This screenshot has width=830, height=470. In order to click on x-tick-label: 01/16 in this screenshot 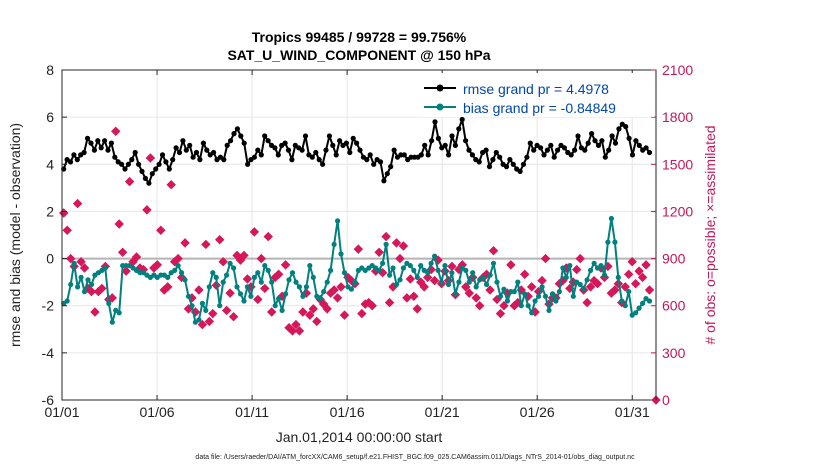, I will do `click(347, 412)`.